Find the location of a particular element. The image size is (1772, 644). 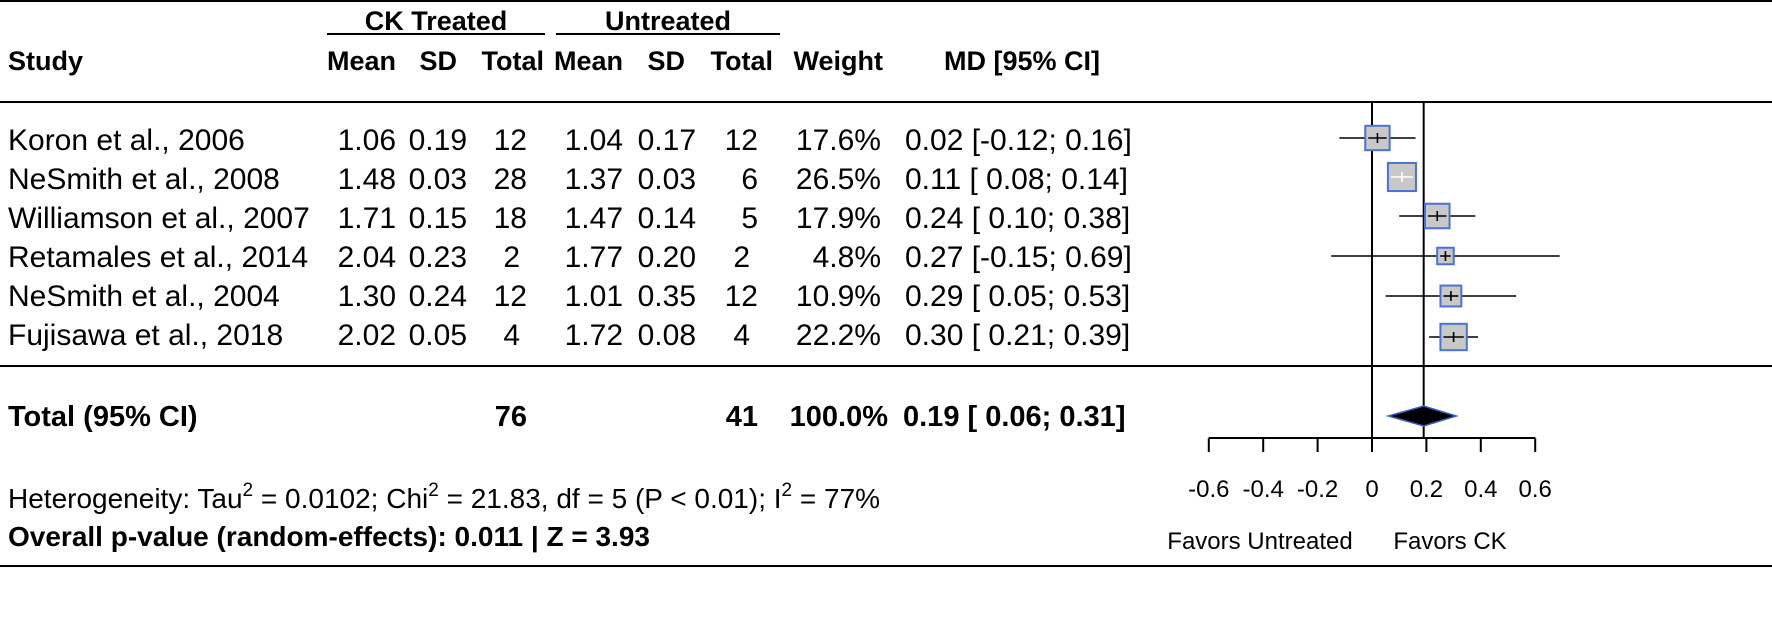

mean-untreated: 1.01 is located at coordinates (593, 296).